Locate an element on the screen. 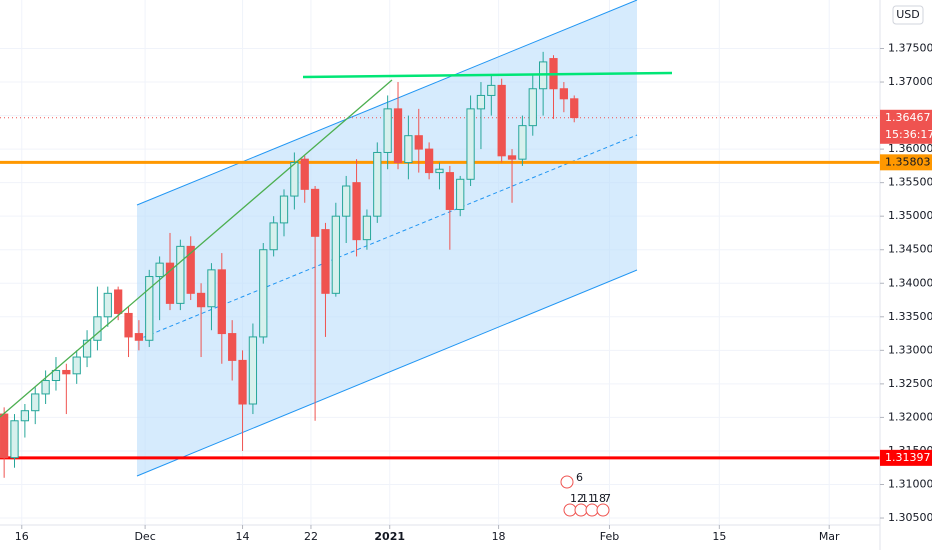 The width and height of the screenshot is (932, 550). y-tick-label: 1.31000 is located at coordinates (910, 483).